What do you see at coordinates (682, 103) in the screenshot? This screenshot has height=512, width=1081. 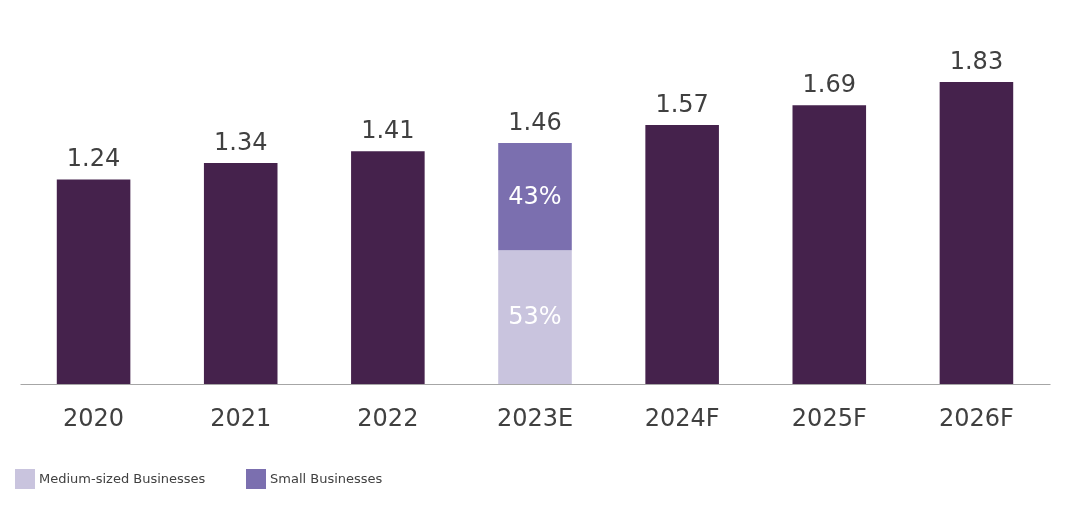 I see `data-label: 1.57` at bounding box center [682, 103].